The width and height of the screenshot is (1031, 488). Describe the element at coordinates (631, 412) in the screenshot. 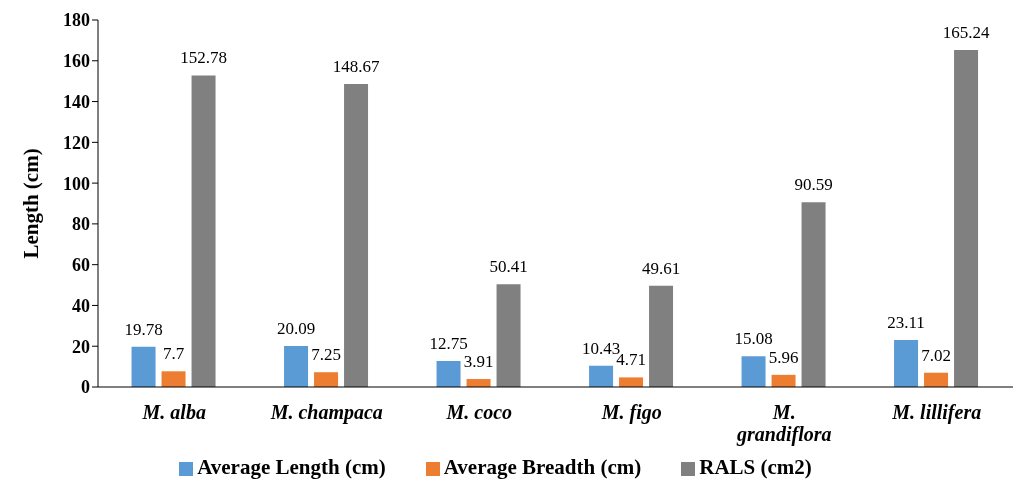

I see `x-tick-label: M. figo` at that location.